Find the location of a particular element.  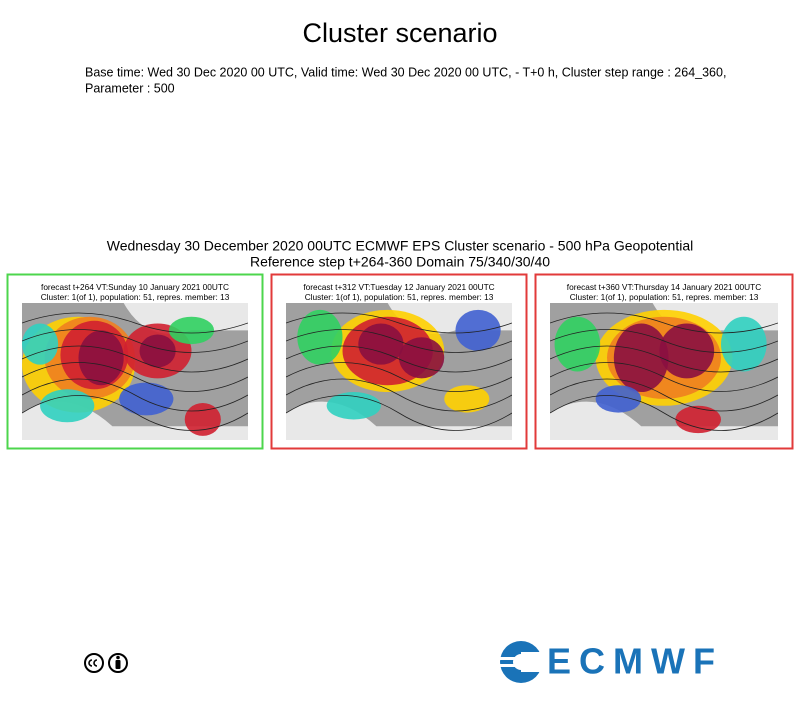

description: Parameter : 500 is located at coordinates (130, 88).